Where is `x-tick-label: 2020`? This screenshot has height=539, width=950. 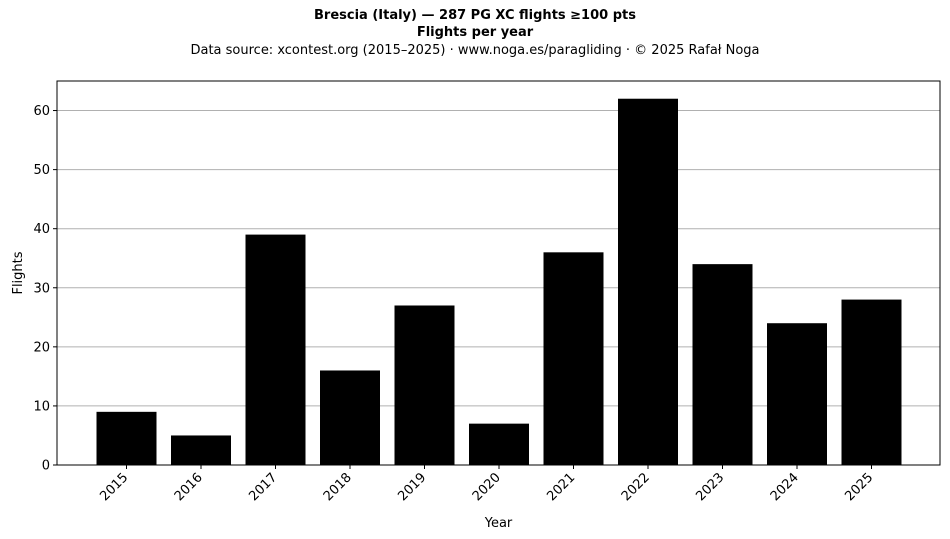
x-tick-label: 2020 is located at coordinates (487, 487).